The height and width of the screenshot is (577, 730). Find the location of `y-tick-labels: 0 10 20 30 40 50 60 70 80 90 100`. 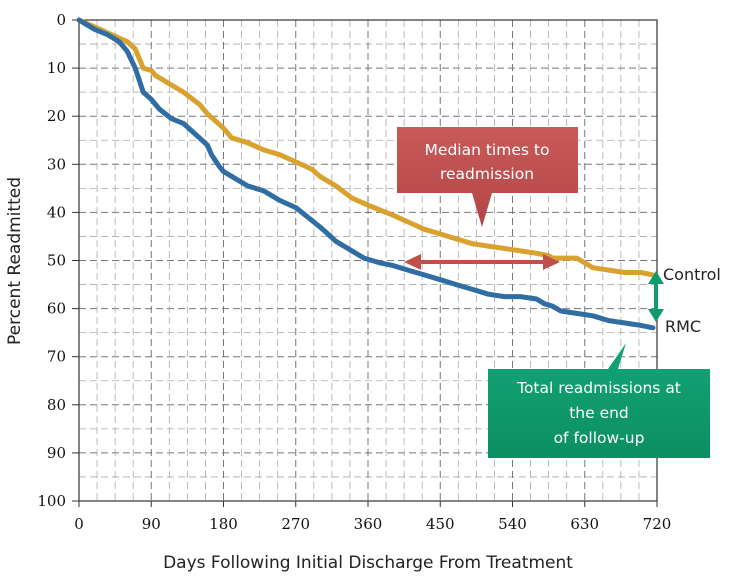

y-tick-labels: 0 10 20 30 40 50 60 70 80 90 100 is located at coordinates (58, 260).